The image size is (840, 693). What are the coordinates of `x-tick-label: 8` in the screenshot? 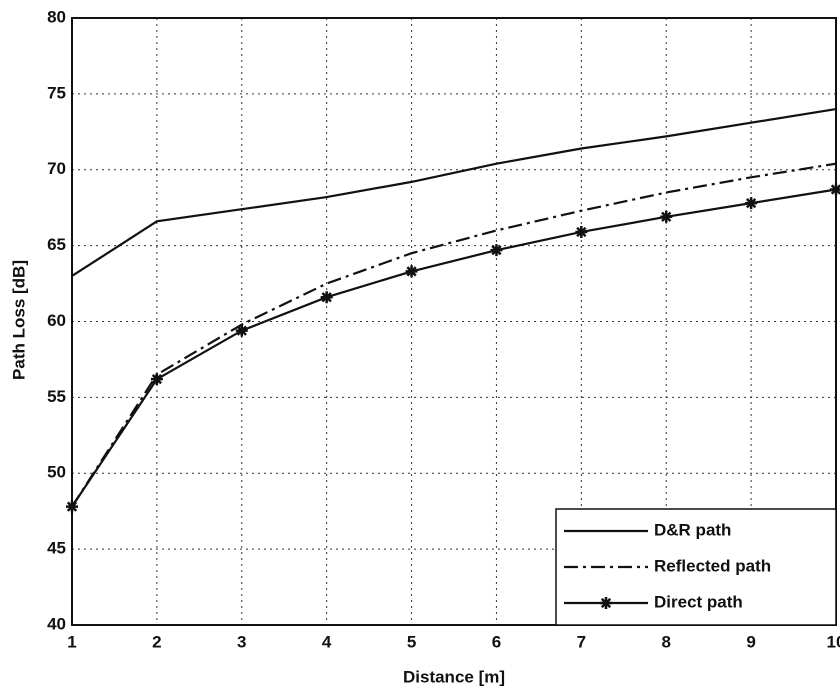 It's located at (665, 641).